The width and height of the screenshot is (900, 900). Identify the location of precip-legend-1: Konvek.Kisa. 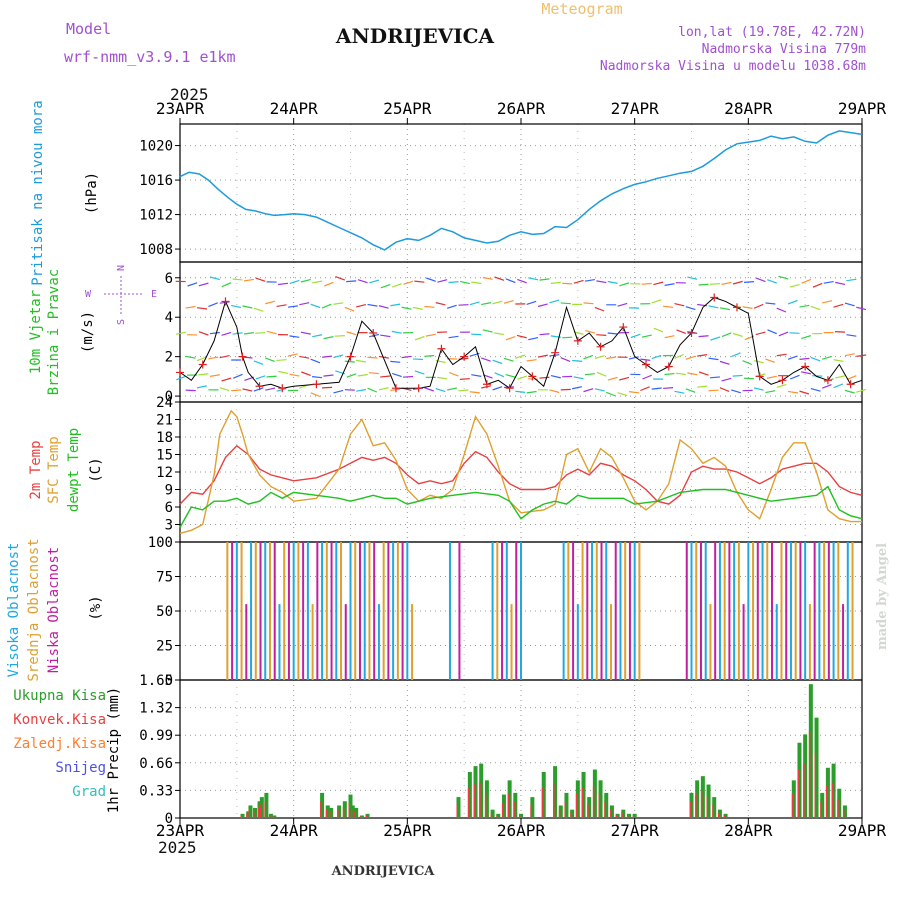
(59, 720).